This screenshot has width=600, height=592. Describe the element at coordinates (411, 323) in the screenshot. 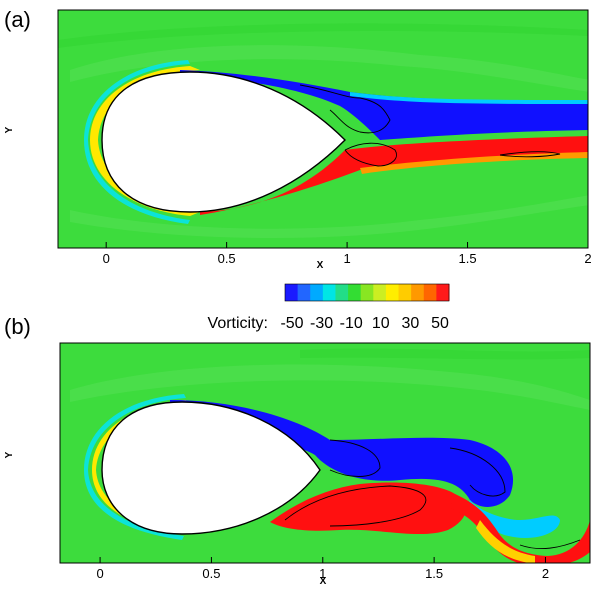

I see `colorbar-tick-label: 30` at that location.